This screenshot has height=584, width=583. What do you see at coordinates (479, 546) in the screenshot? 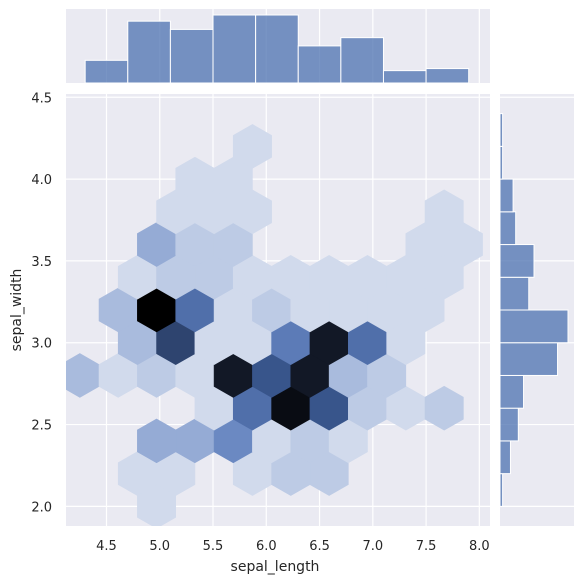
I see `x-tick-label: 8.0` at bounding box center [479, 546].